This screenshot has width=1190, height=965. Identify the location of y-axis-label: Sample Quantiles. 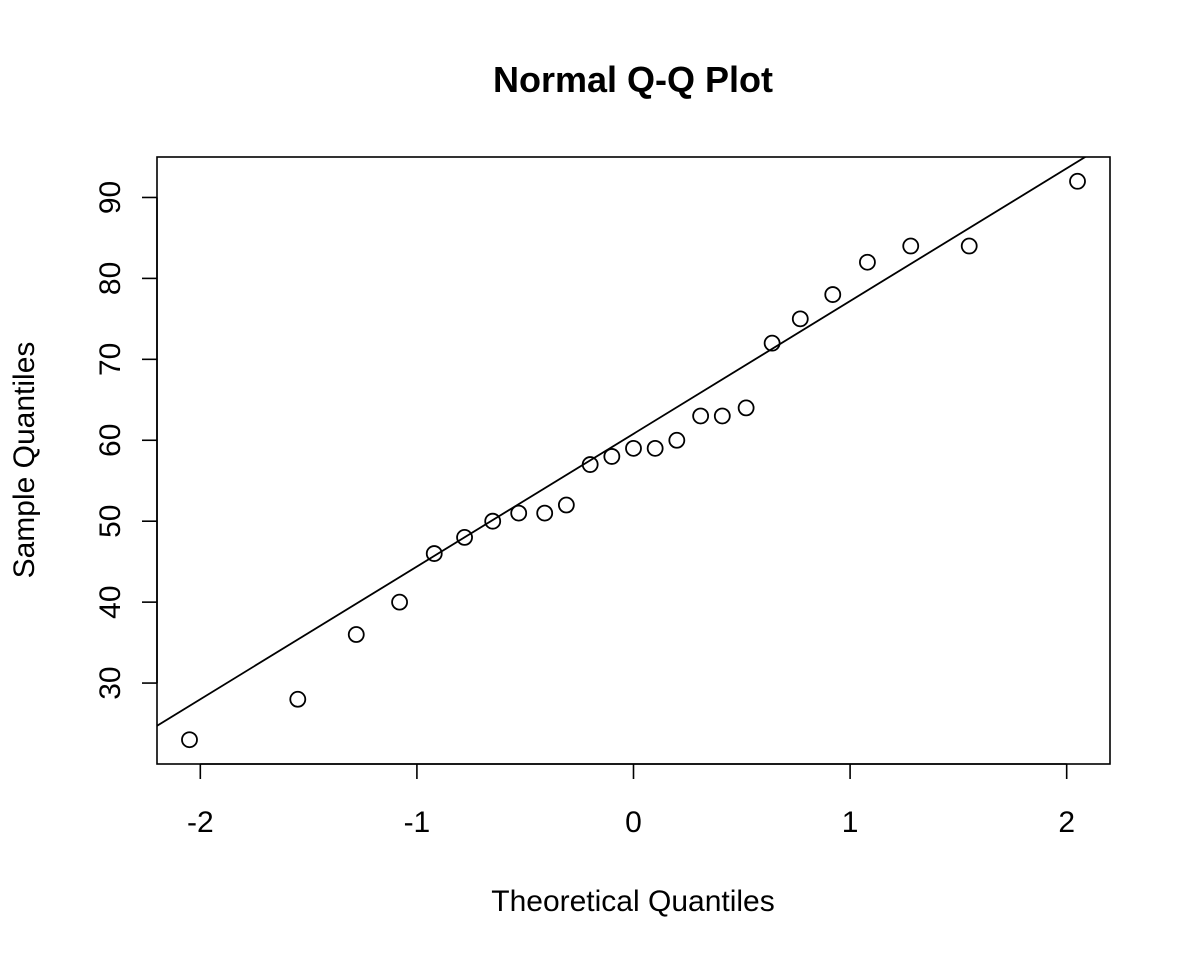
(24, 460).